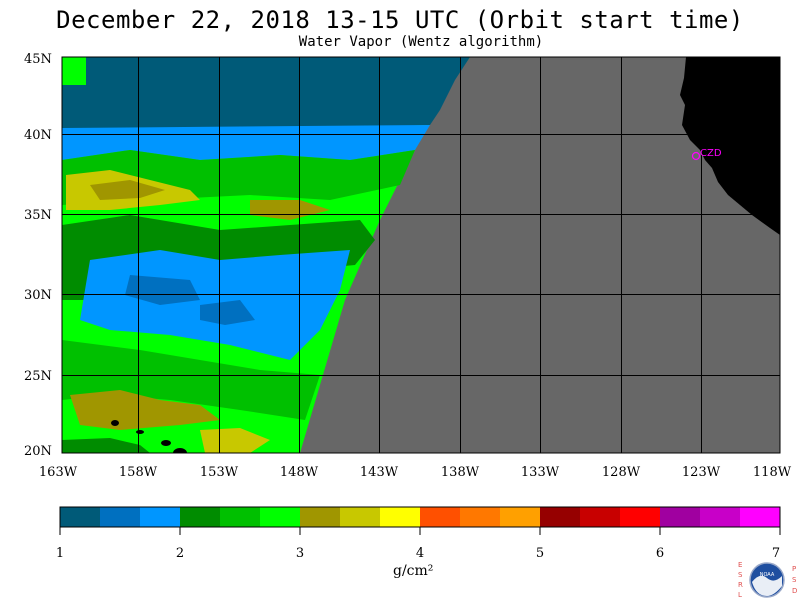  I want to click on page-subtitle: Water Vapor (Wentz algorithm), so click(421, 42).